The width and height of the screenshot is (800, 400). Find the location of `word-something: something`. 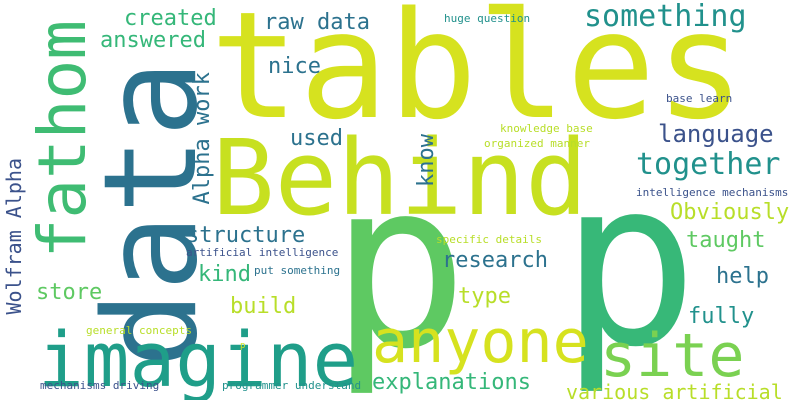

word-something: something is located at coordinates (665, 17).